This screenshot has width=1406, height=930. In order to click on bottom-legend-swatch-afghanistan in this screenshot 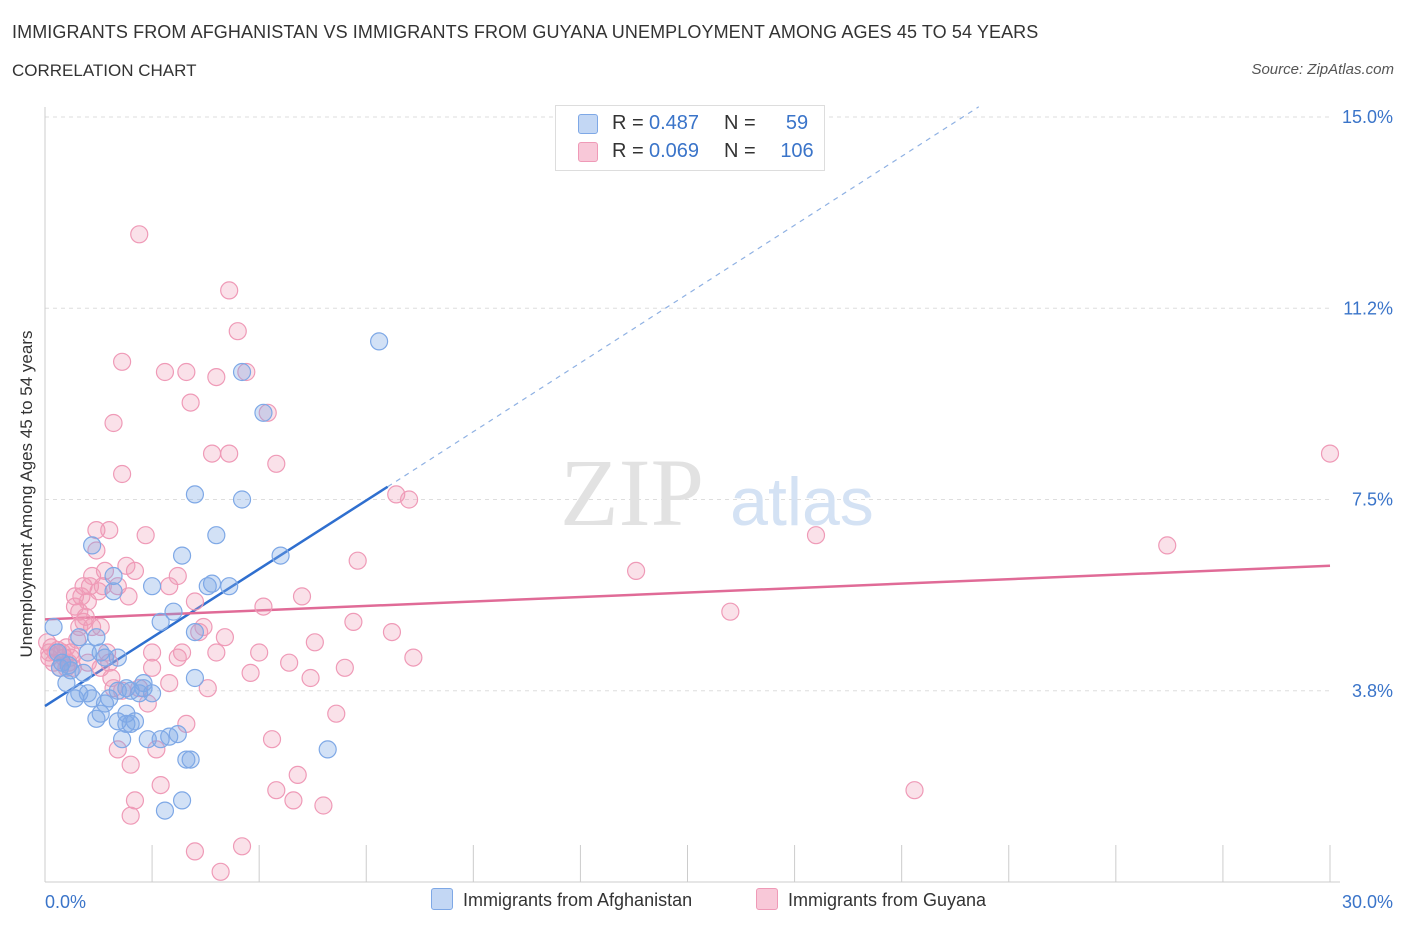, I will do `click(442, 899)`.